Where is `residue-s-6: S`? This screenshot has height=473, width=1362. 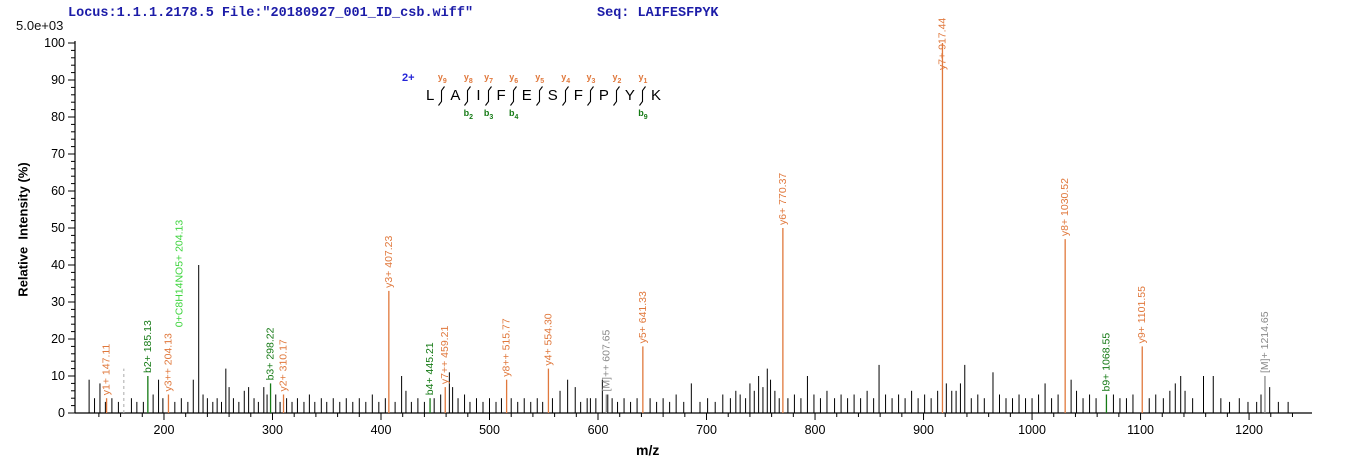 residue-s-6: S is located at coordinates (552, 95).